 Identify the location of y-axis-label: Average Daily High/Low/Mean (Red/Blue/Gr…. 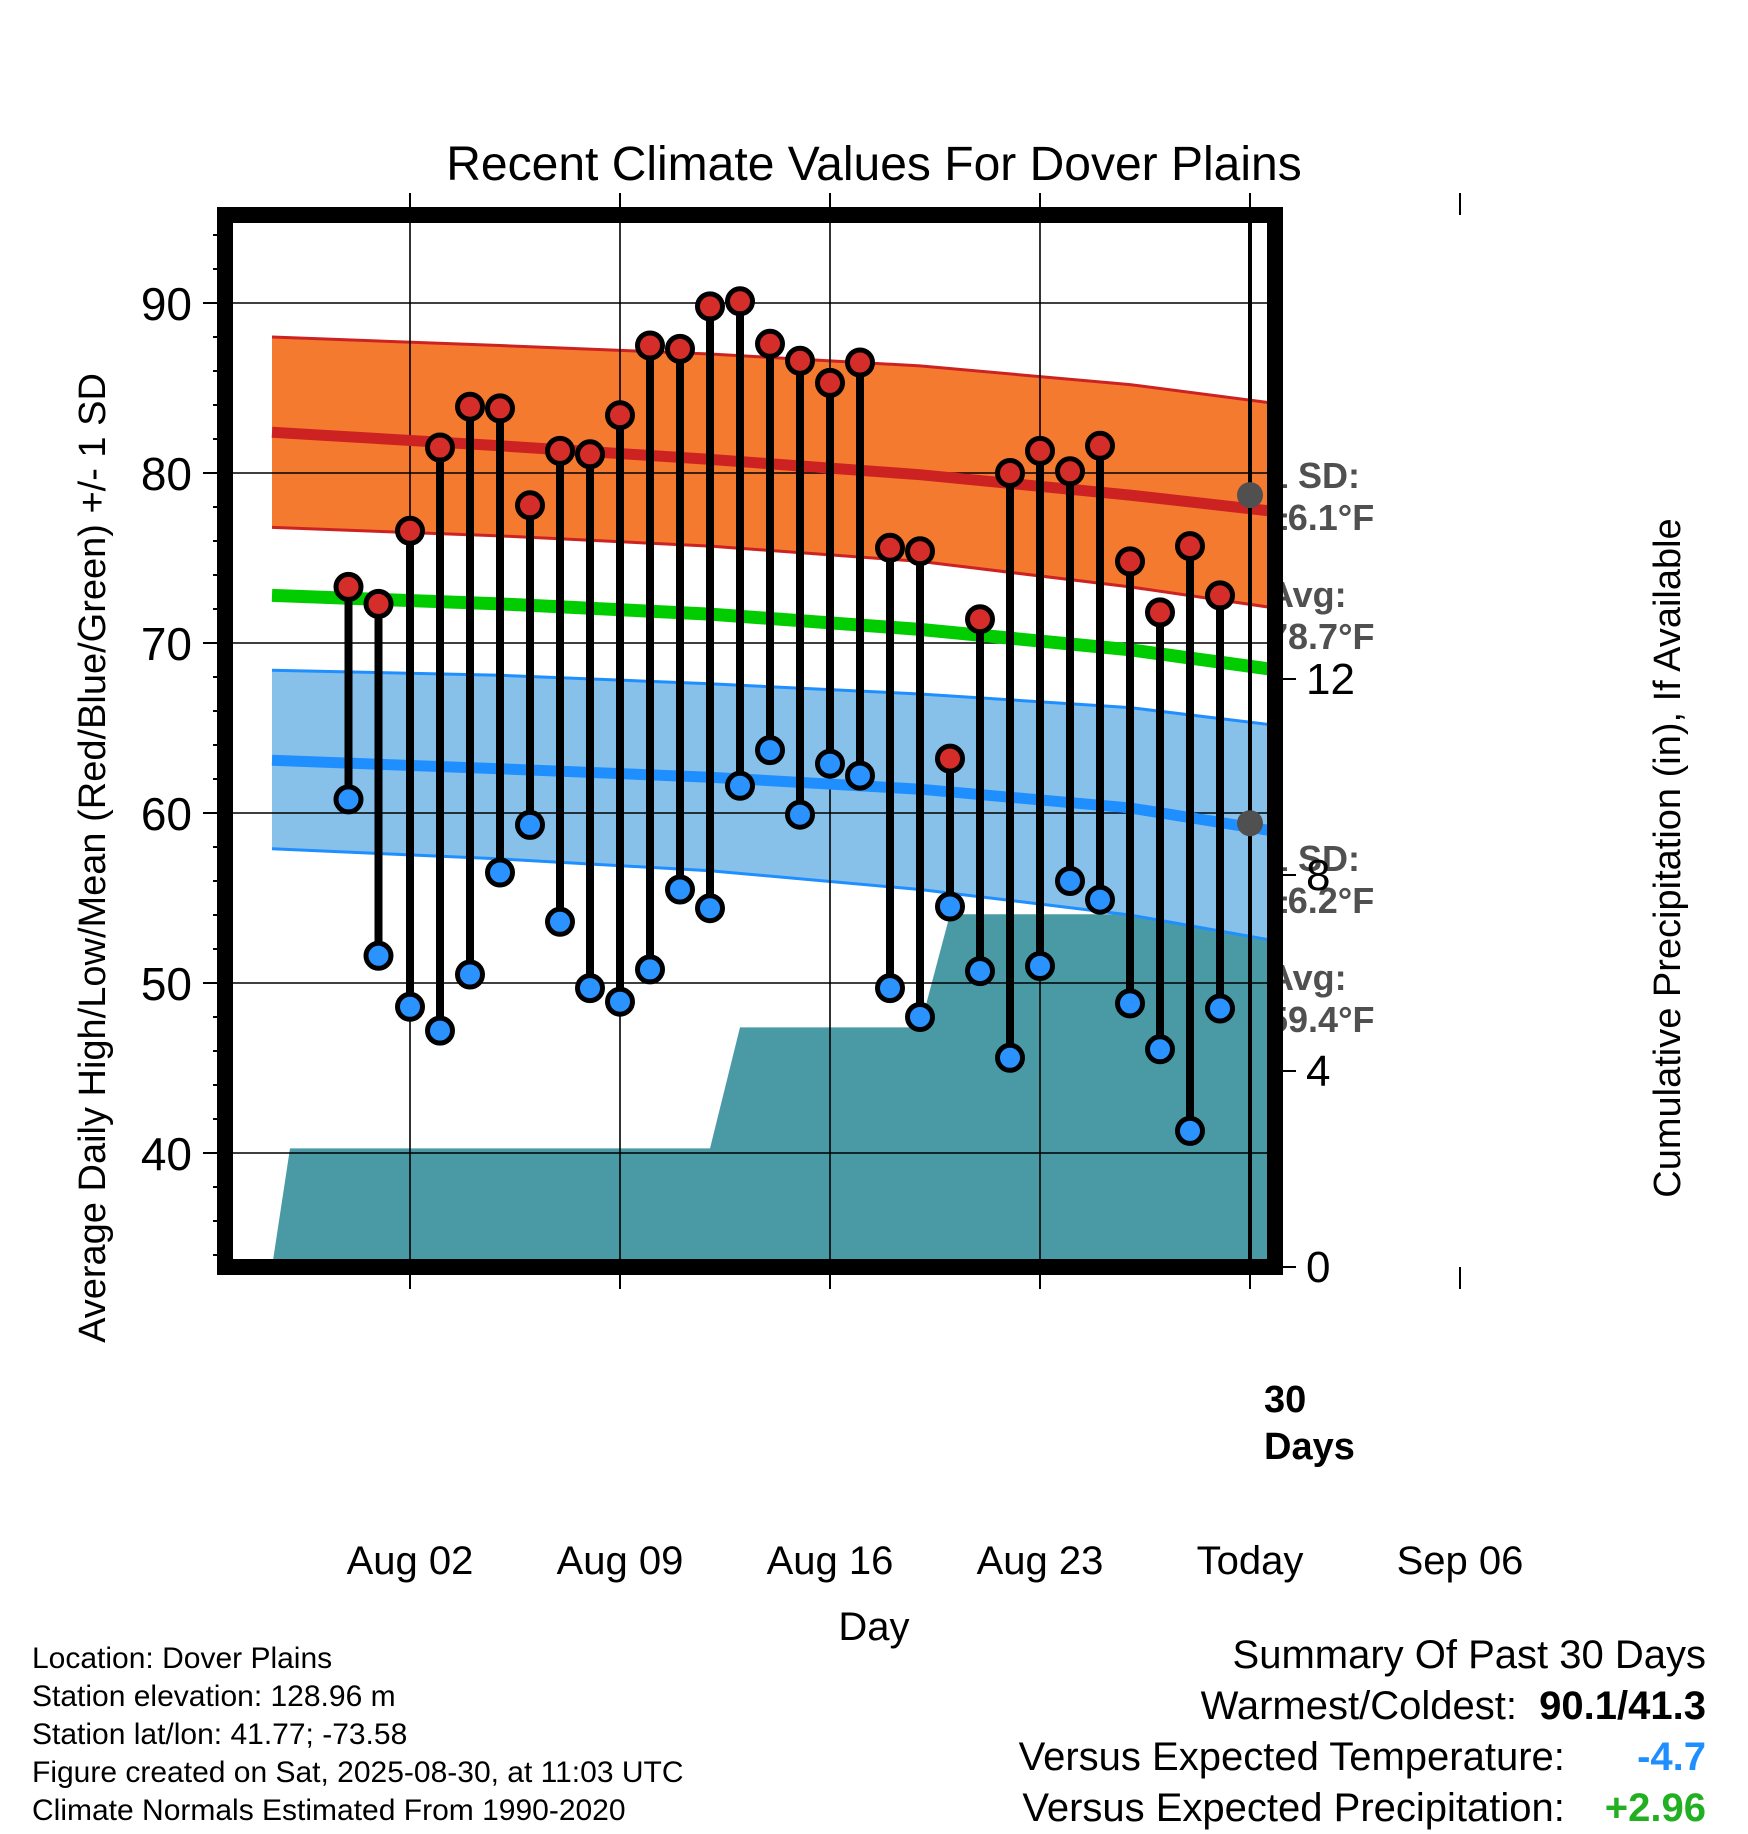
(93, 858).